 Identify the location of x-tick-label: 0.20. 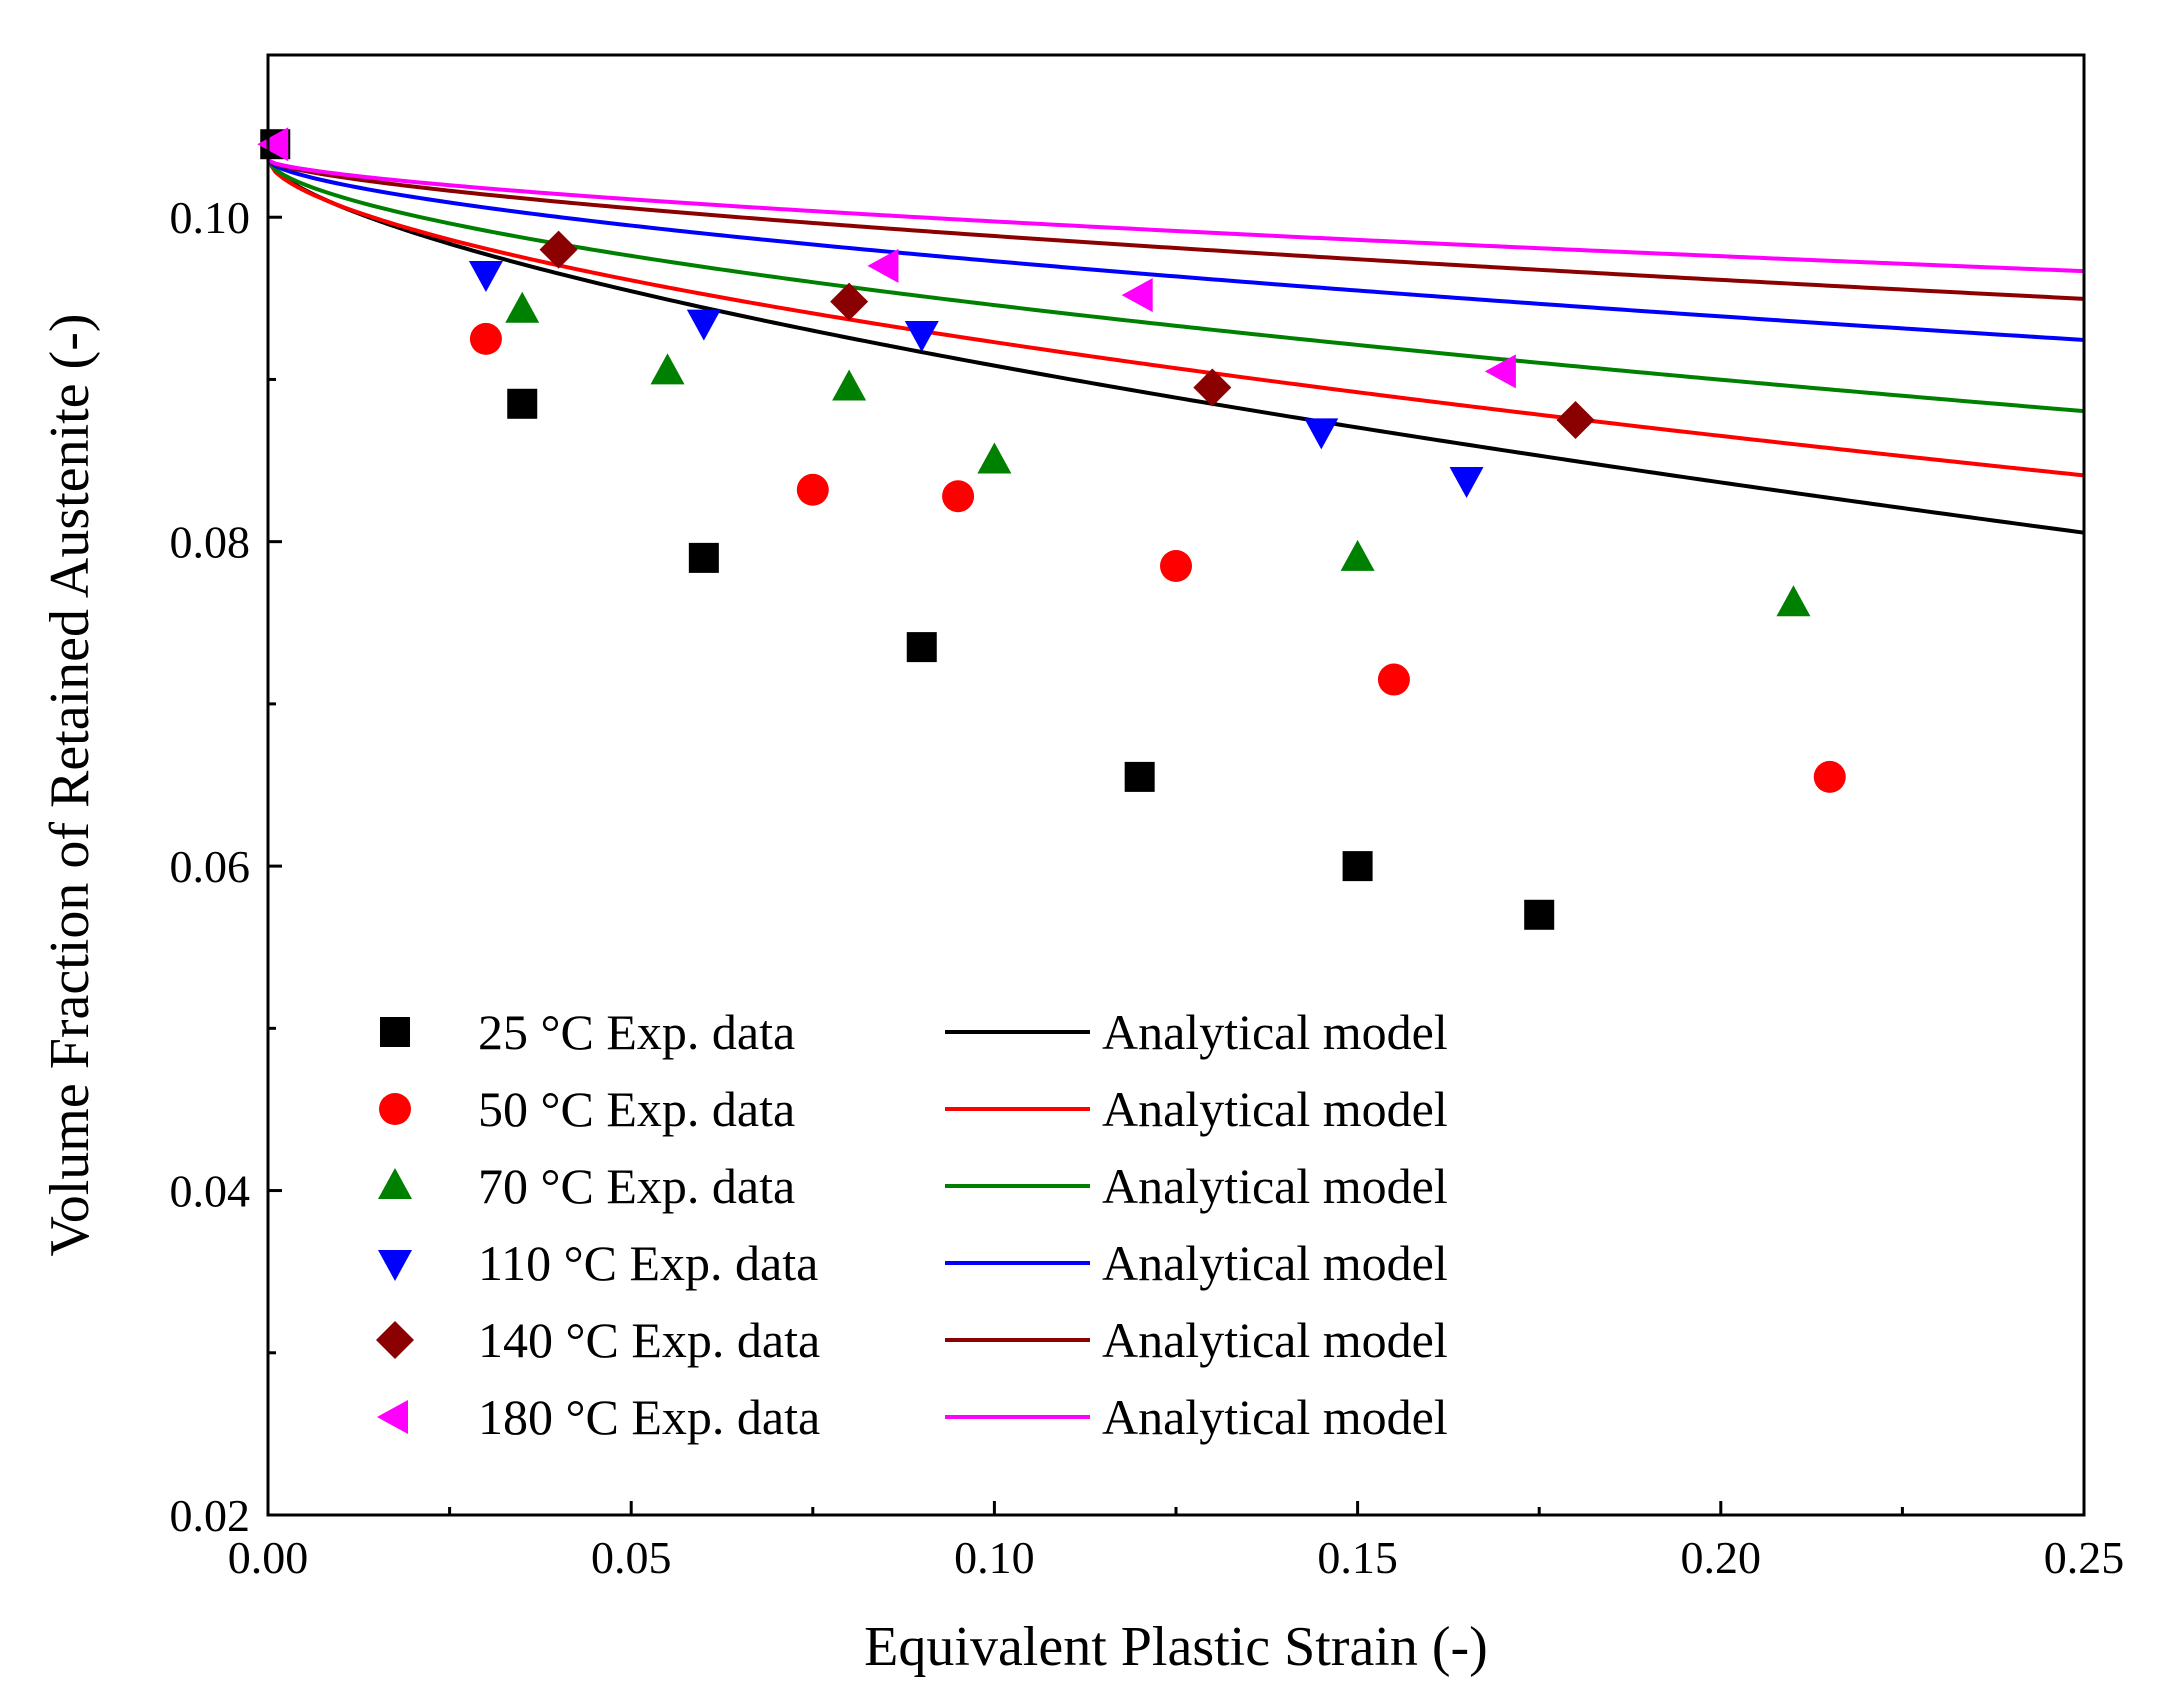
(1721, 1557).